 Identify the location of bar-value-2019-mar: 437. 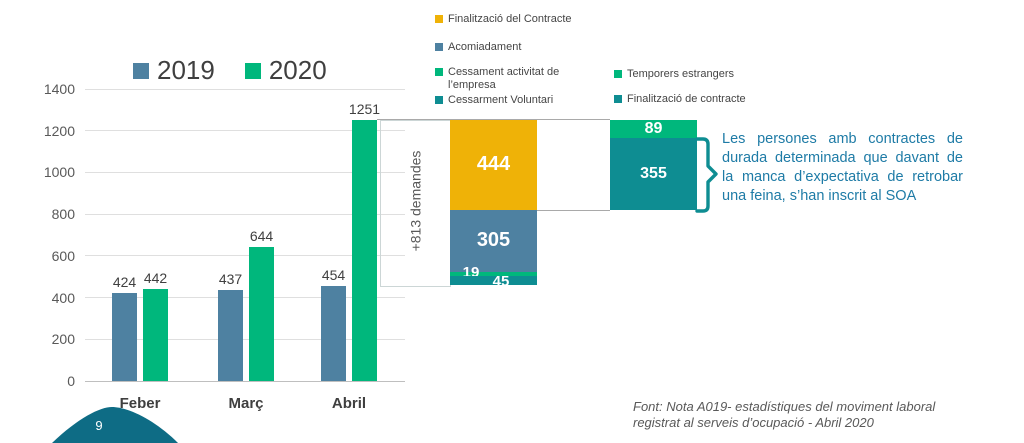
(230, 278).